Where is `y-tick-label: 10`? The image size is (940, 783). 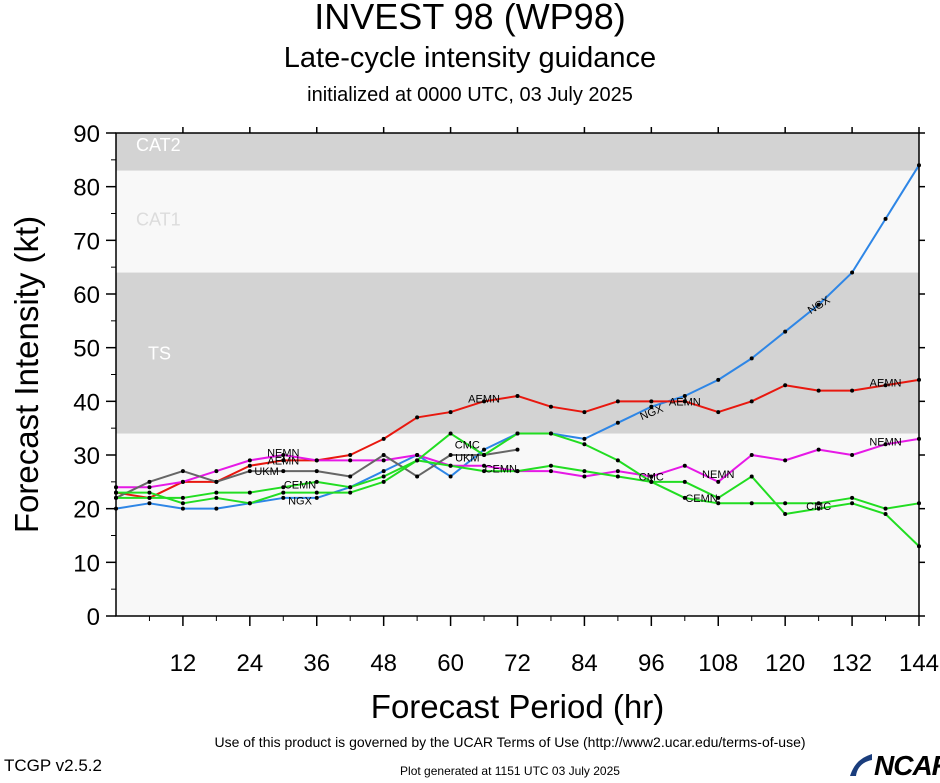
y-tick-label: 10 is located at coordinates (86, 563).